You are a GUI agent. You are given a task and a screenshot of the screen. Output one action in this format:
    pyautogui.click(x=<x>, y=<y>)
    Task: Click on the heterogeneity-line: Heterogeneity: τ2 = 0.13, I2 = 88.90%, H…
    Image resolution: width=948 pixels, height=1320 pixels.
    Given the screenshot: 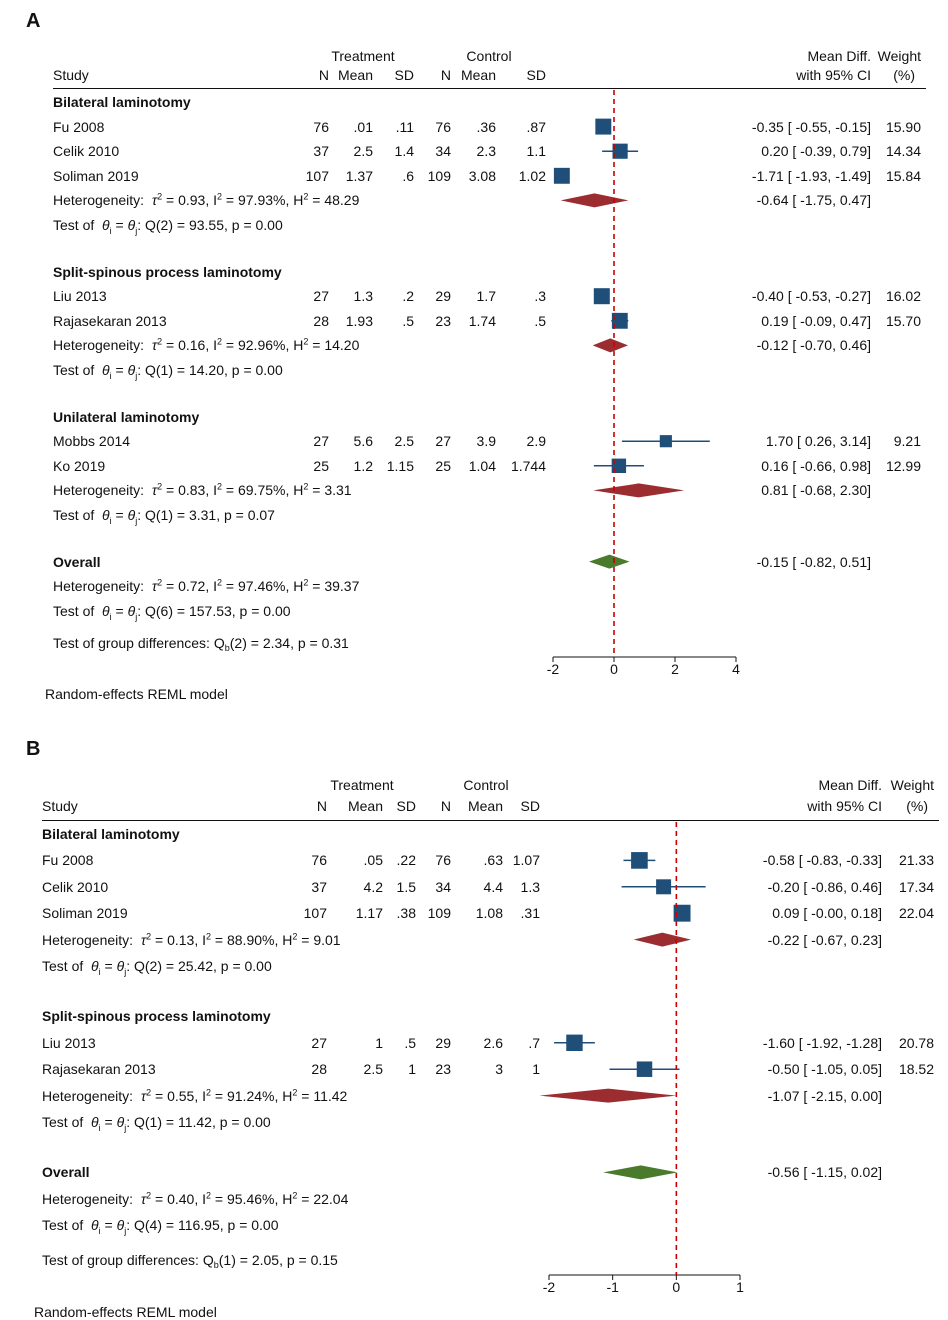 What is the action you would take?
    pyautogui.click(x=191, y=939)
    